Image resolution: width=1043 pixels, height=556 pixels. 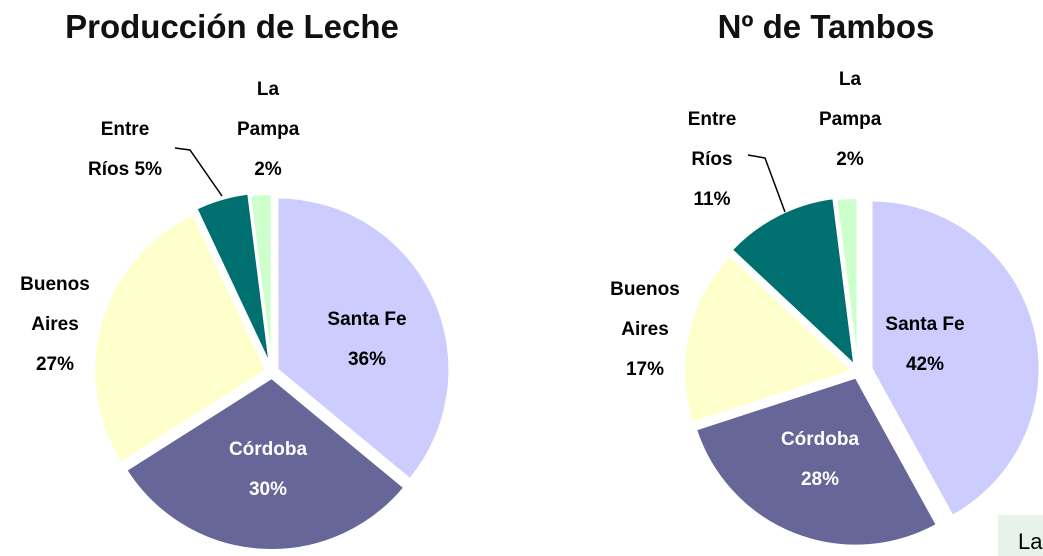 What do you see at coordinates (925, 364) in the screenshot?
I see `value-label: 42%` at bounding box center [925, 364].